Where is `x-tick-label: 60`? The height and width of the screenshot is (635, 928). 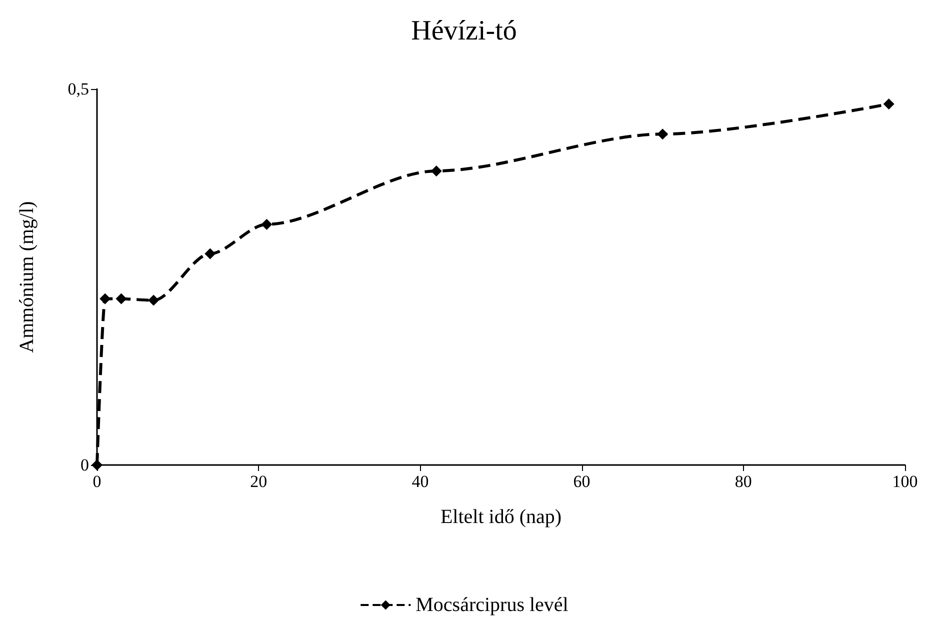
x-tick-label: 60 is located at coordinates (581, 481).